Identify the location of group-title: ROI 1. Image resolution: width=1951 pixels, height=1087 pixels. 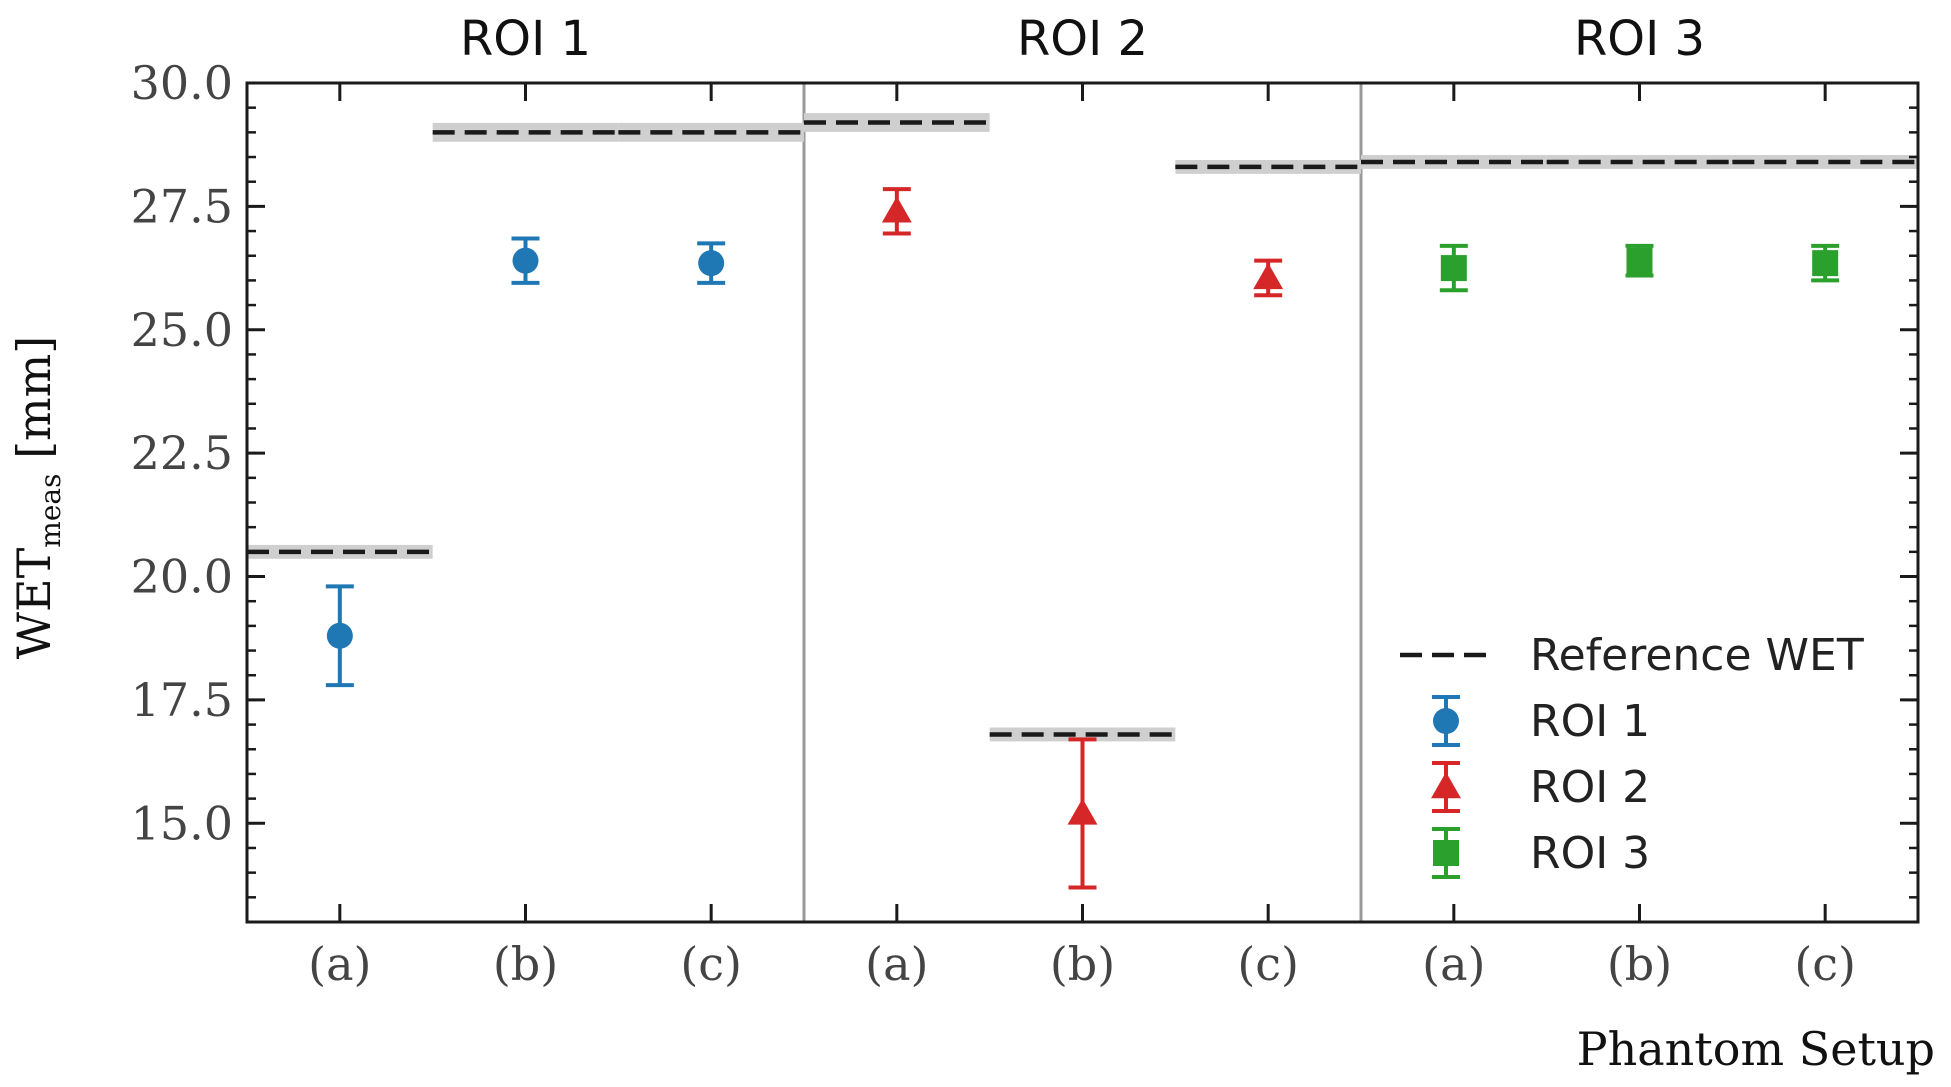
(525, 39).